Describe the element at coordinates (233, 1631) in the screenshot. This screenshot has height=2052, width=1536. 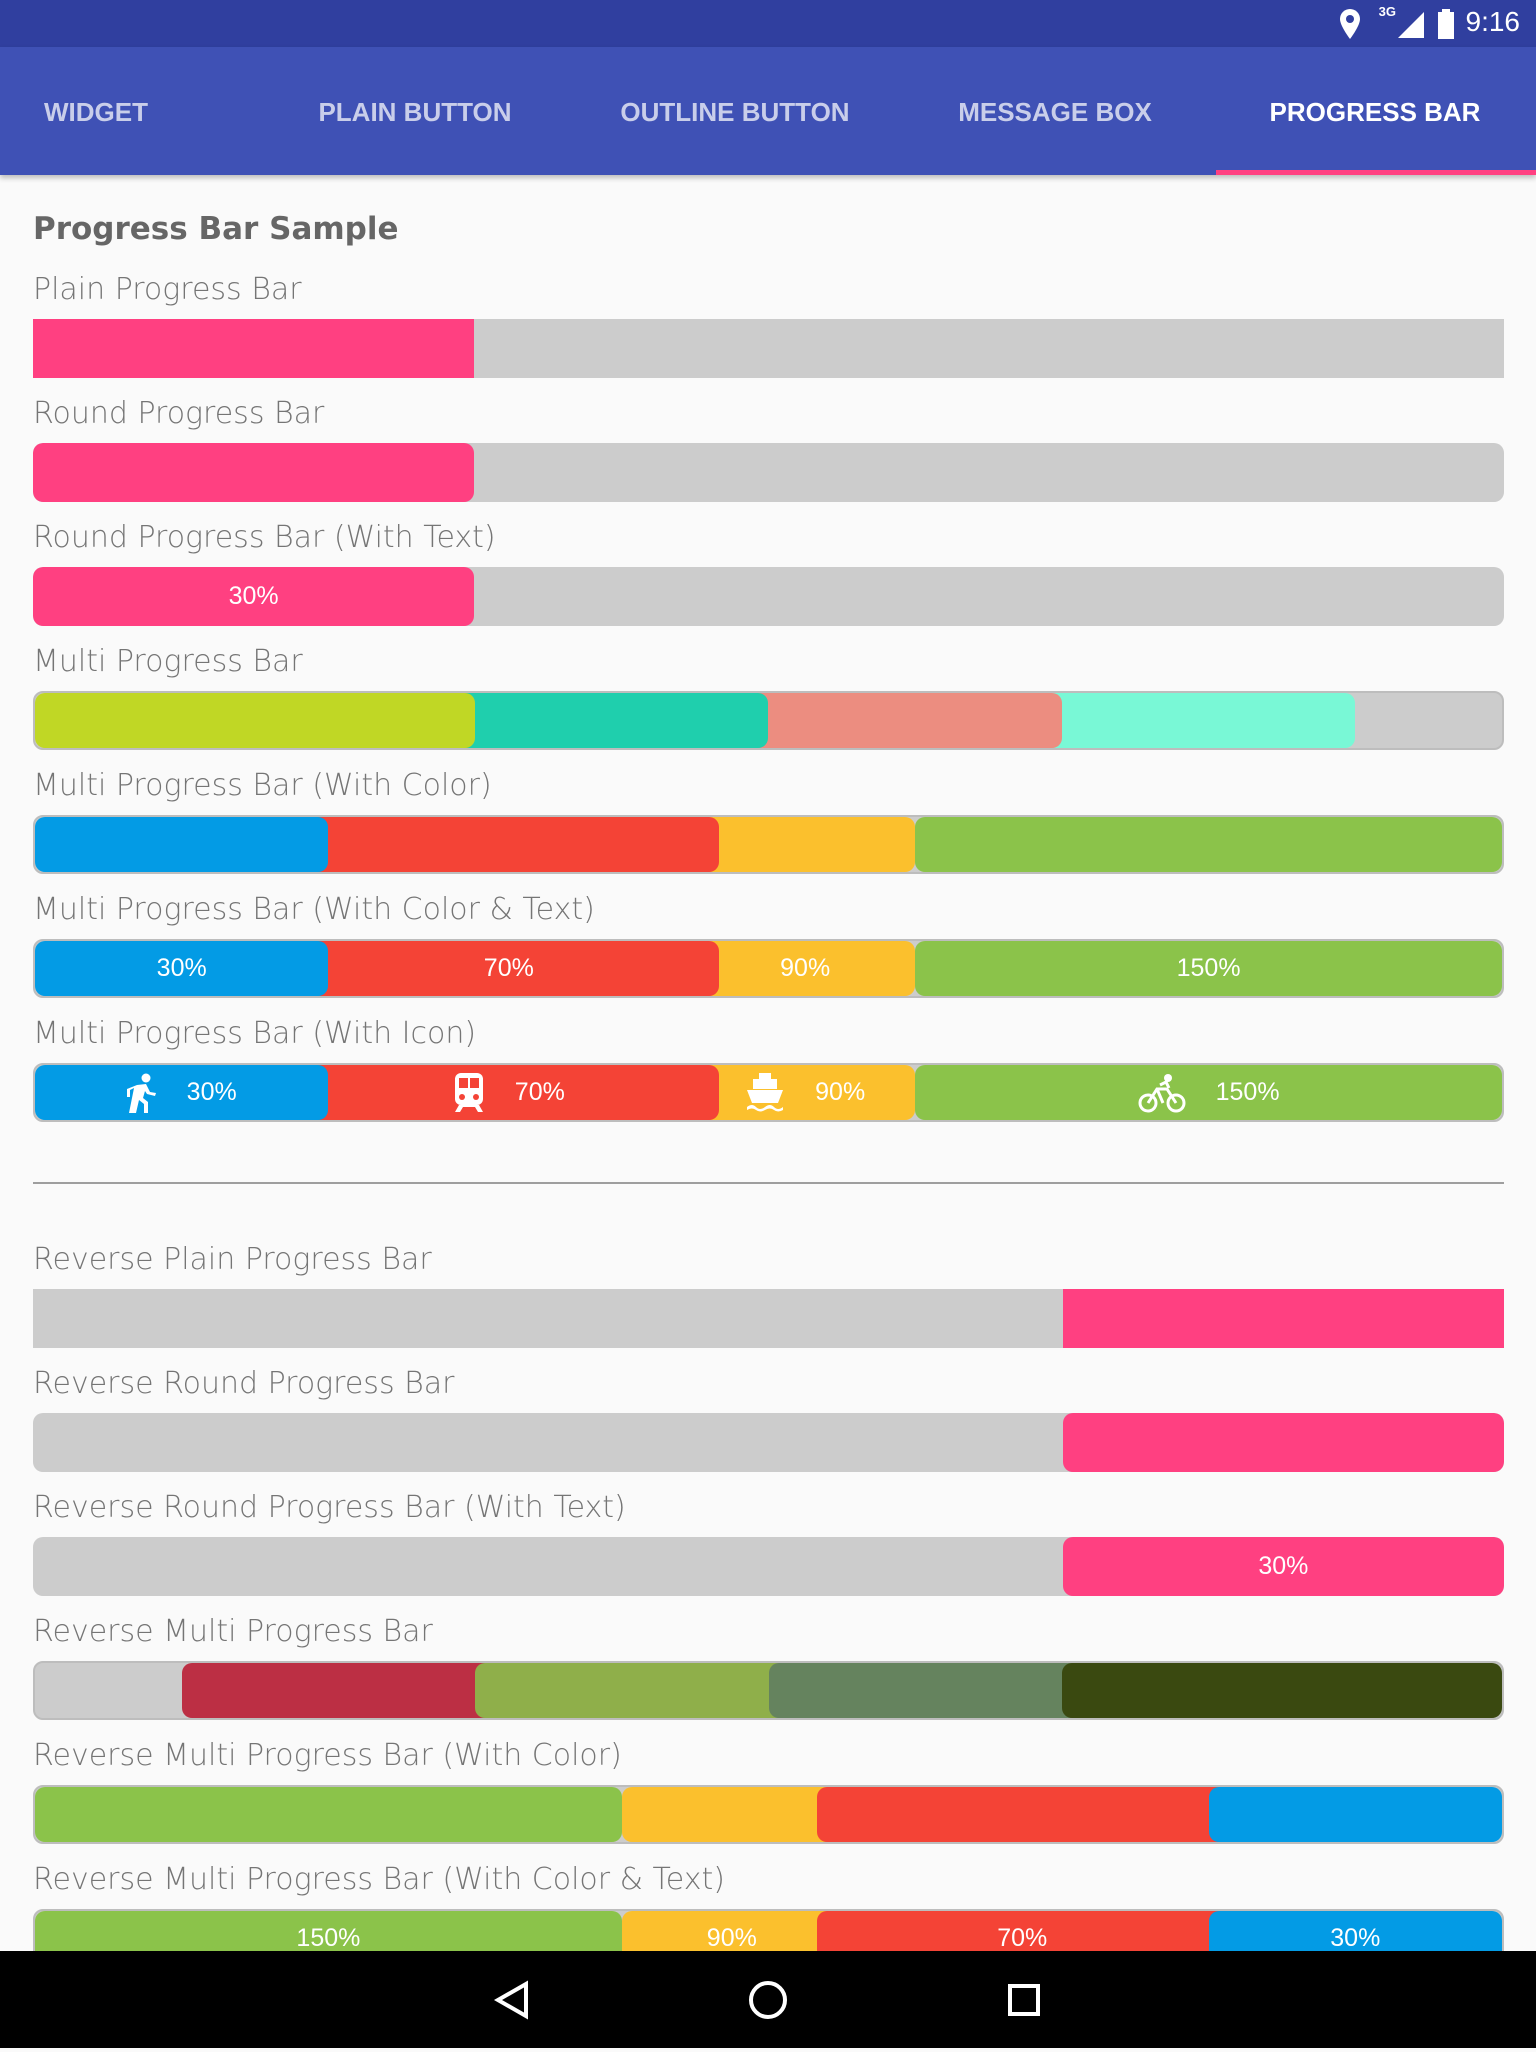
I see `bar-label: Reverse Multi Progress Bar` at that location.